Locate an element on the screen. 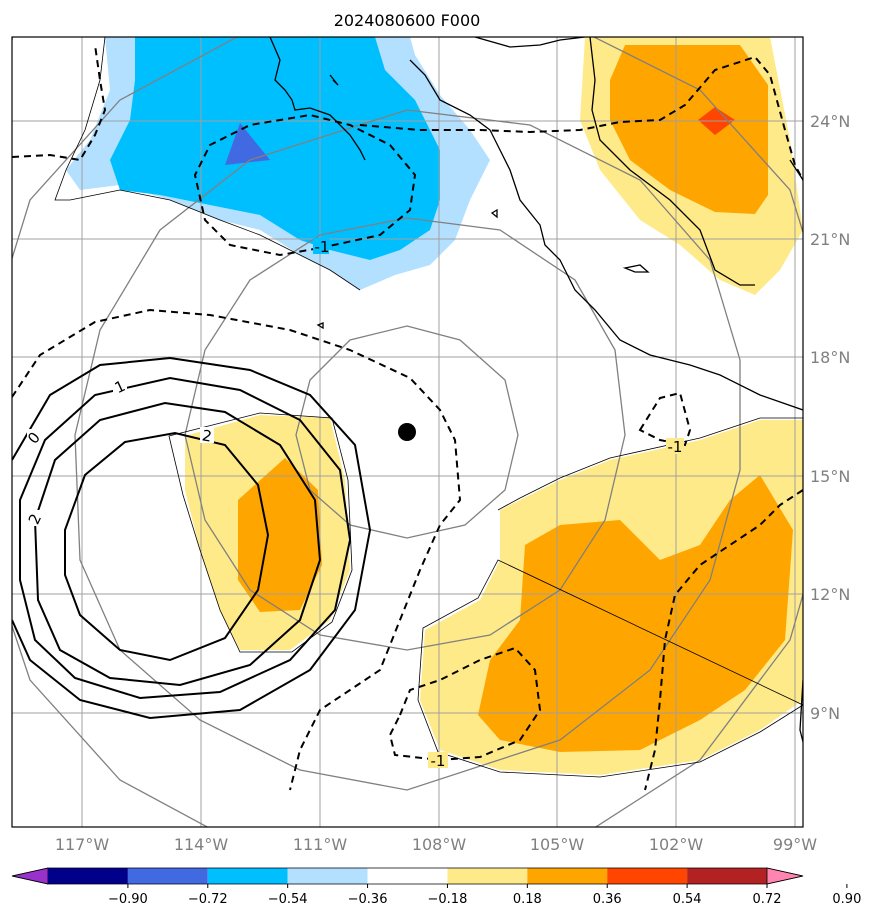 Image resolution: width=873 pixels, height=924 pixels. colorbar-tick-label: −0.54 is located at coordinates (288, 899).